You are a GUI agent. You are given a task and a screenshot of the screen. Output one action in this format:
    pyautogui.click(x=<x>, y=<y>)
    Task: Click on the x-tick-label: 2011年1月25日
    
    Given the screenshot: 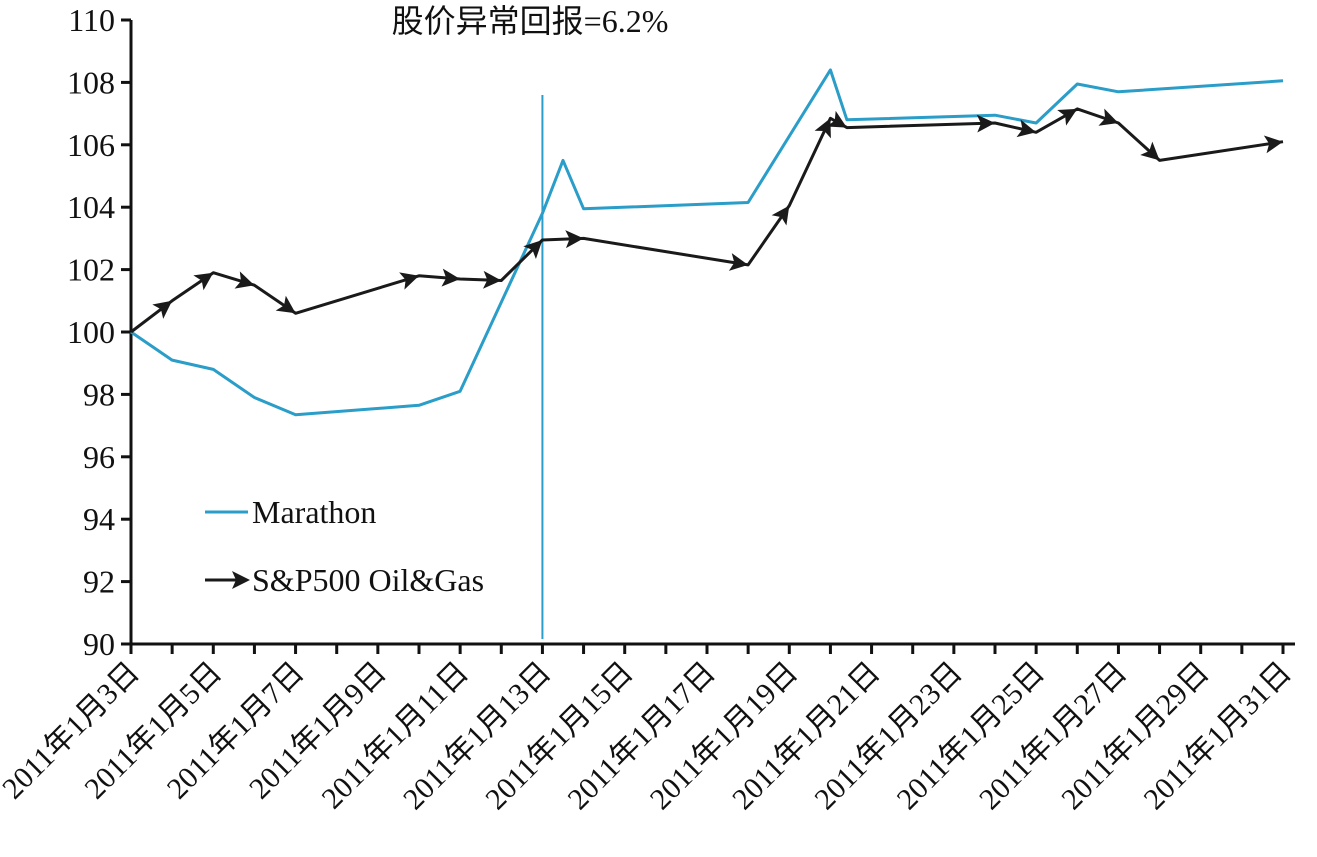 What is the action you would take?
    pyautogui.click(x=971, y=736)
    